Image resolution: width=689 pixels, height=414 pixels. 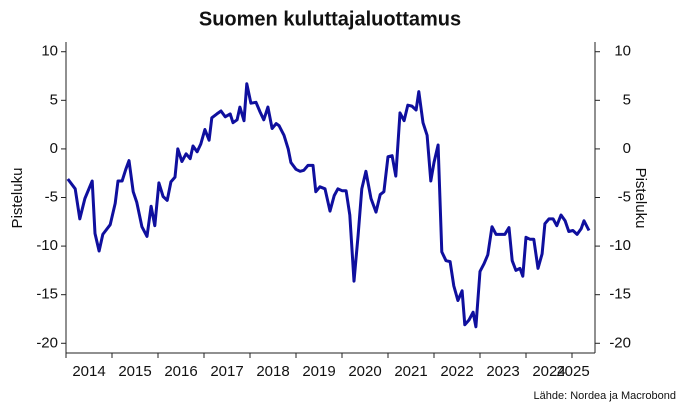 I want to click on y-tick-label: -20, so click(x=47, y=342).